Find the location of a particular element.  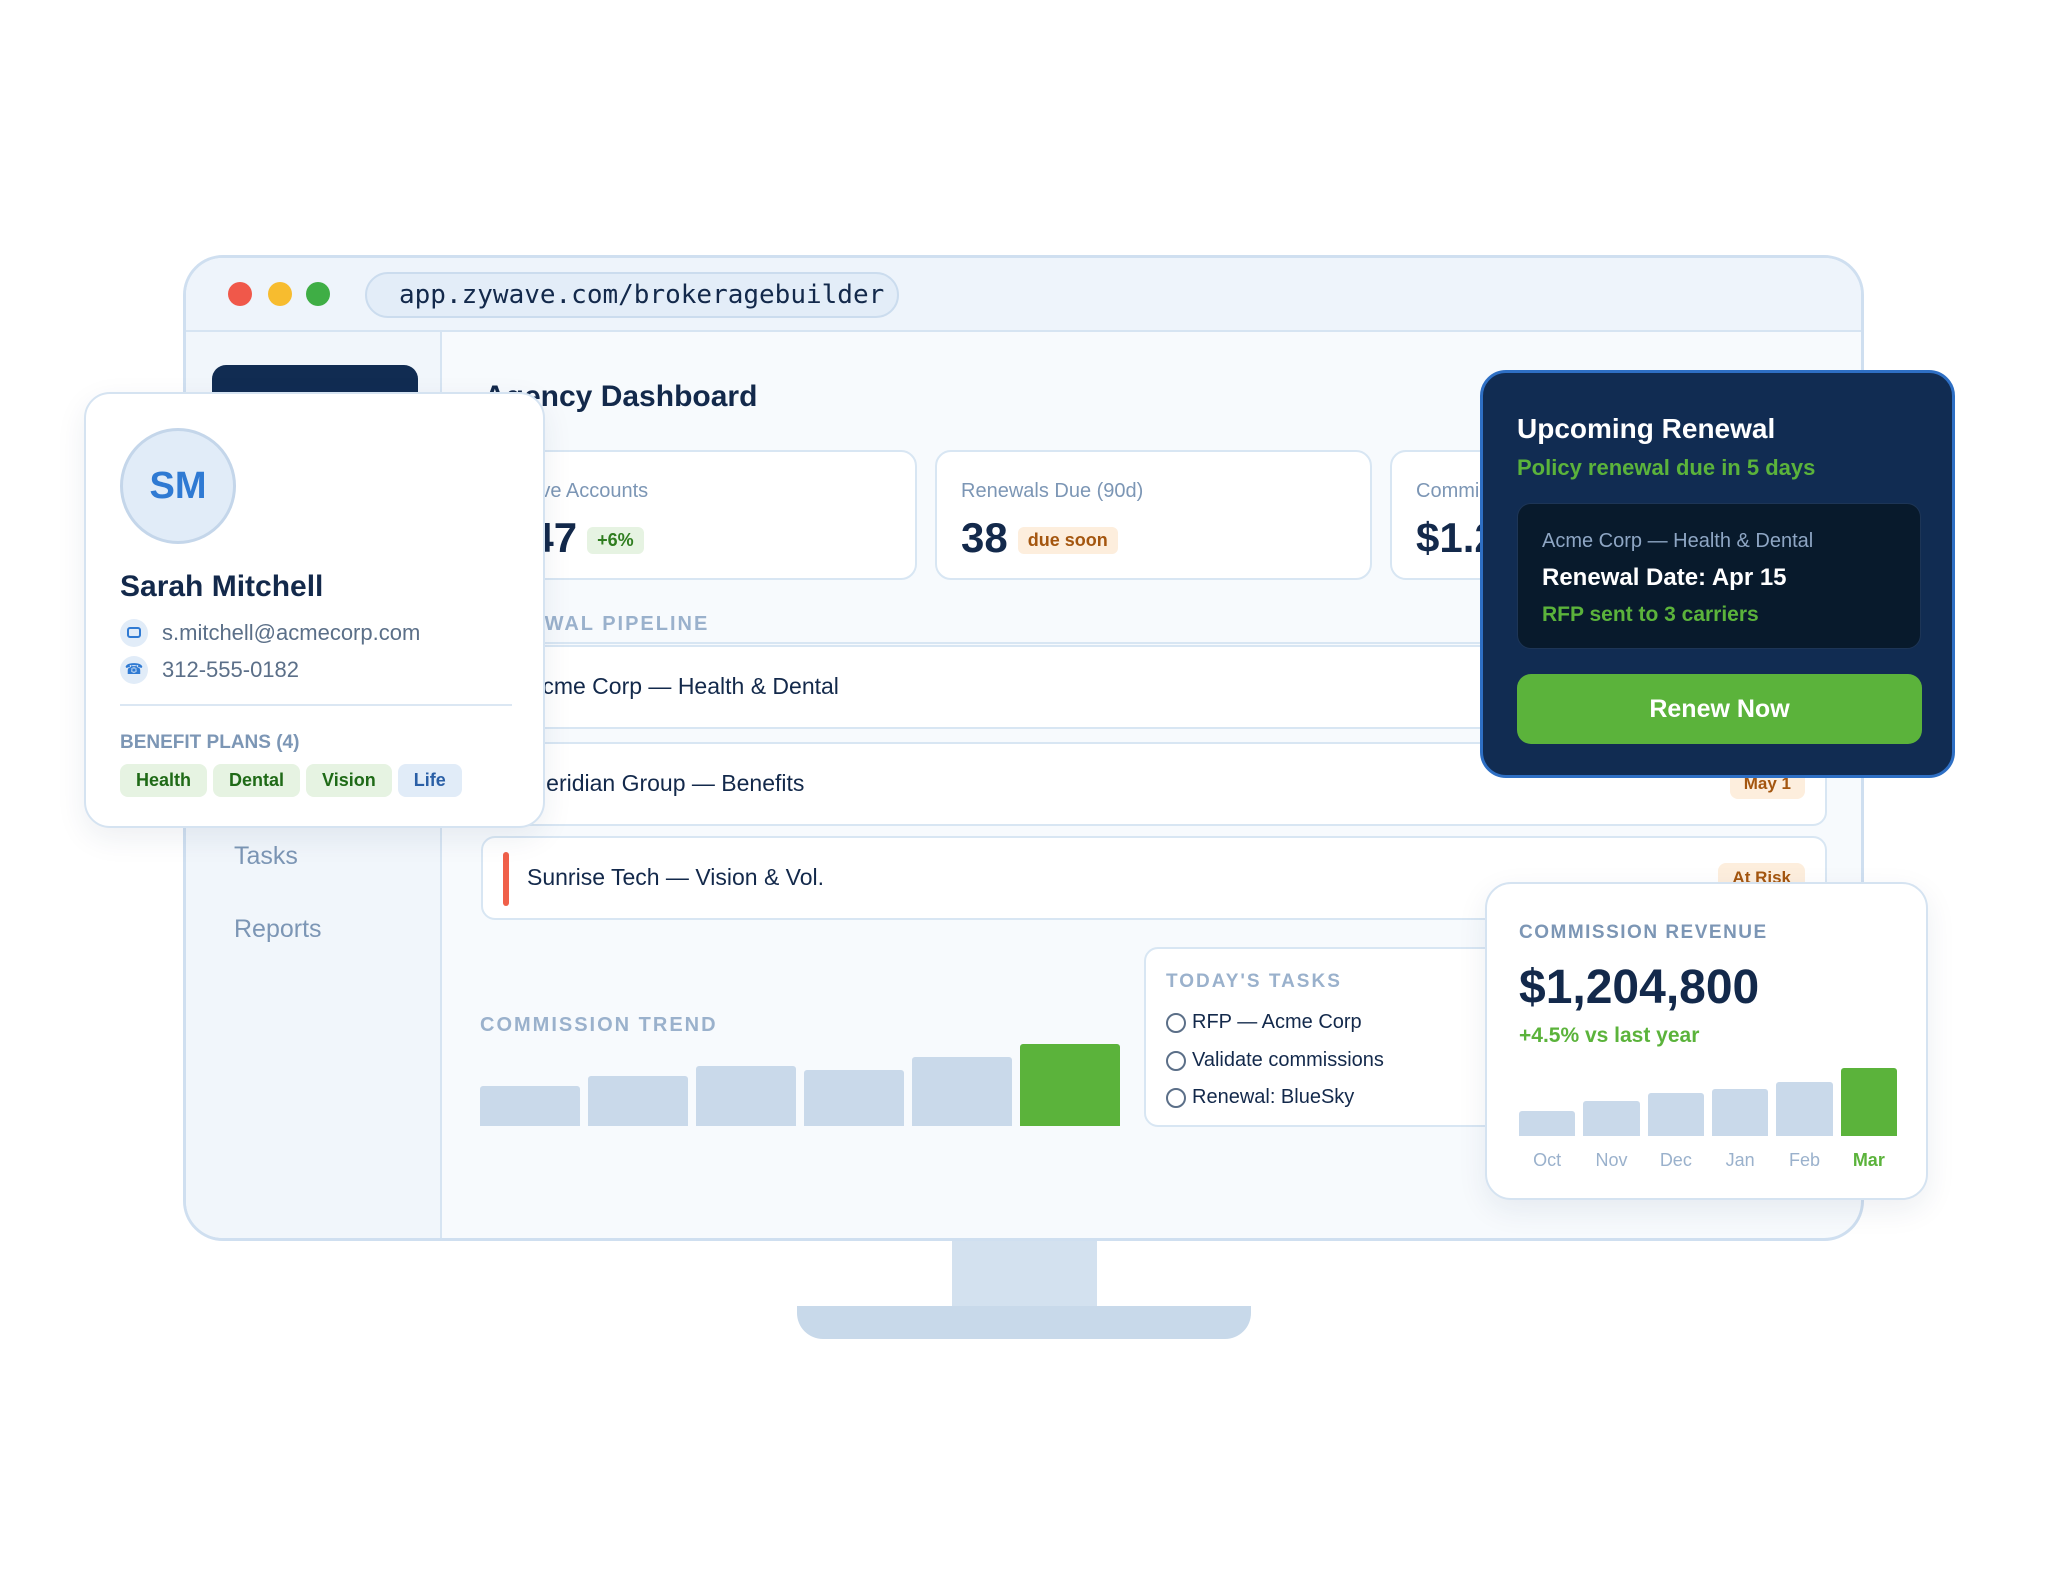

kpi-active-accounts: Active Accounts 247+6% is located at coordinates (699, 515).